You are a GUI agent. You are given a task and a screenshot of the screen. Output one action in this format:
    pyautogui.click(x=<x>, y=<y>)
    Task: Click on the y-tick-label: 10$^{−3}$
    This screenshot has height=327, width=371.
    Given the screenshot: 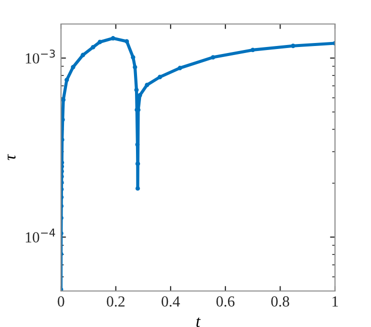 What is the action you would take?
    pyautogui.click(x=40, y=57)
    